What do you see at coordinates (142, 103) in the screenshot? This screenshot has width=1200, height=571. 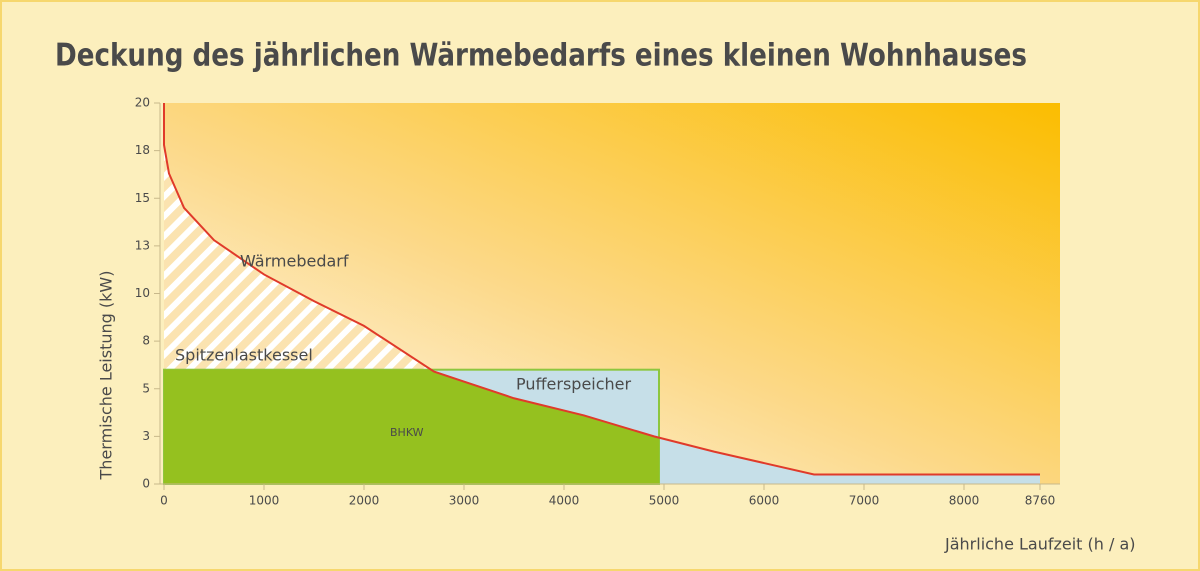 I see `y-tick-label: 20` at bounding box center [142, 103].